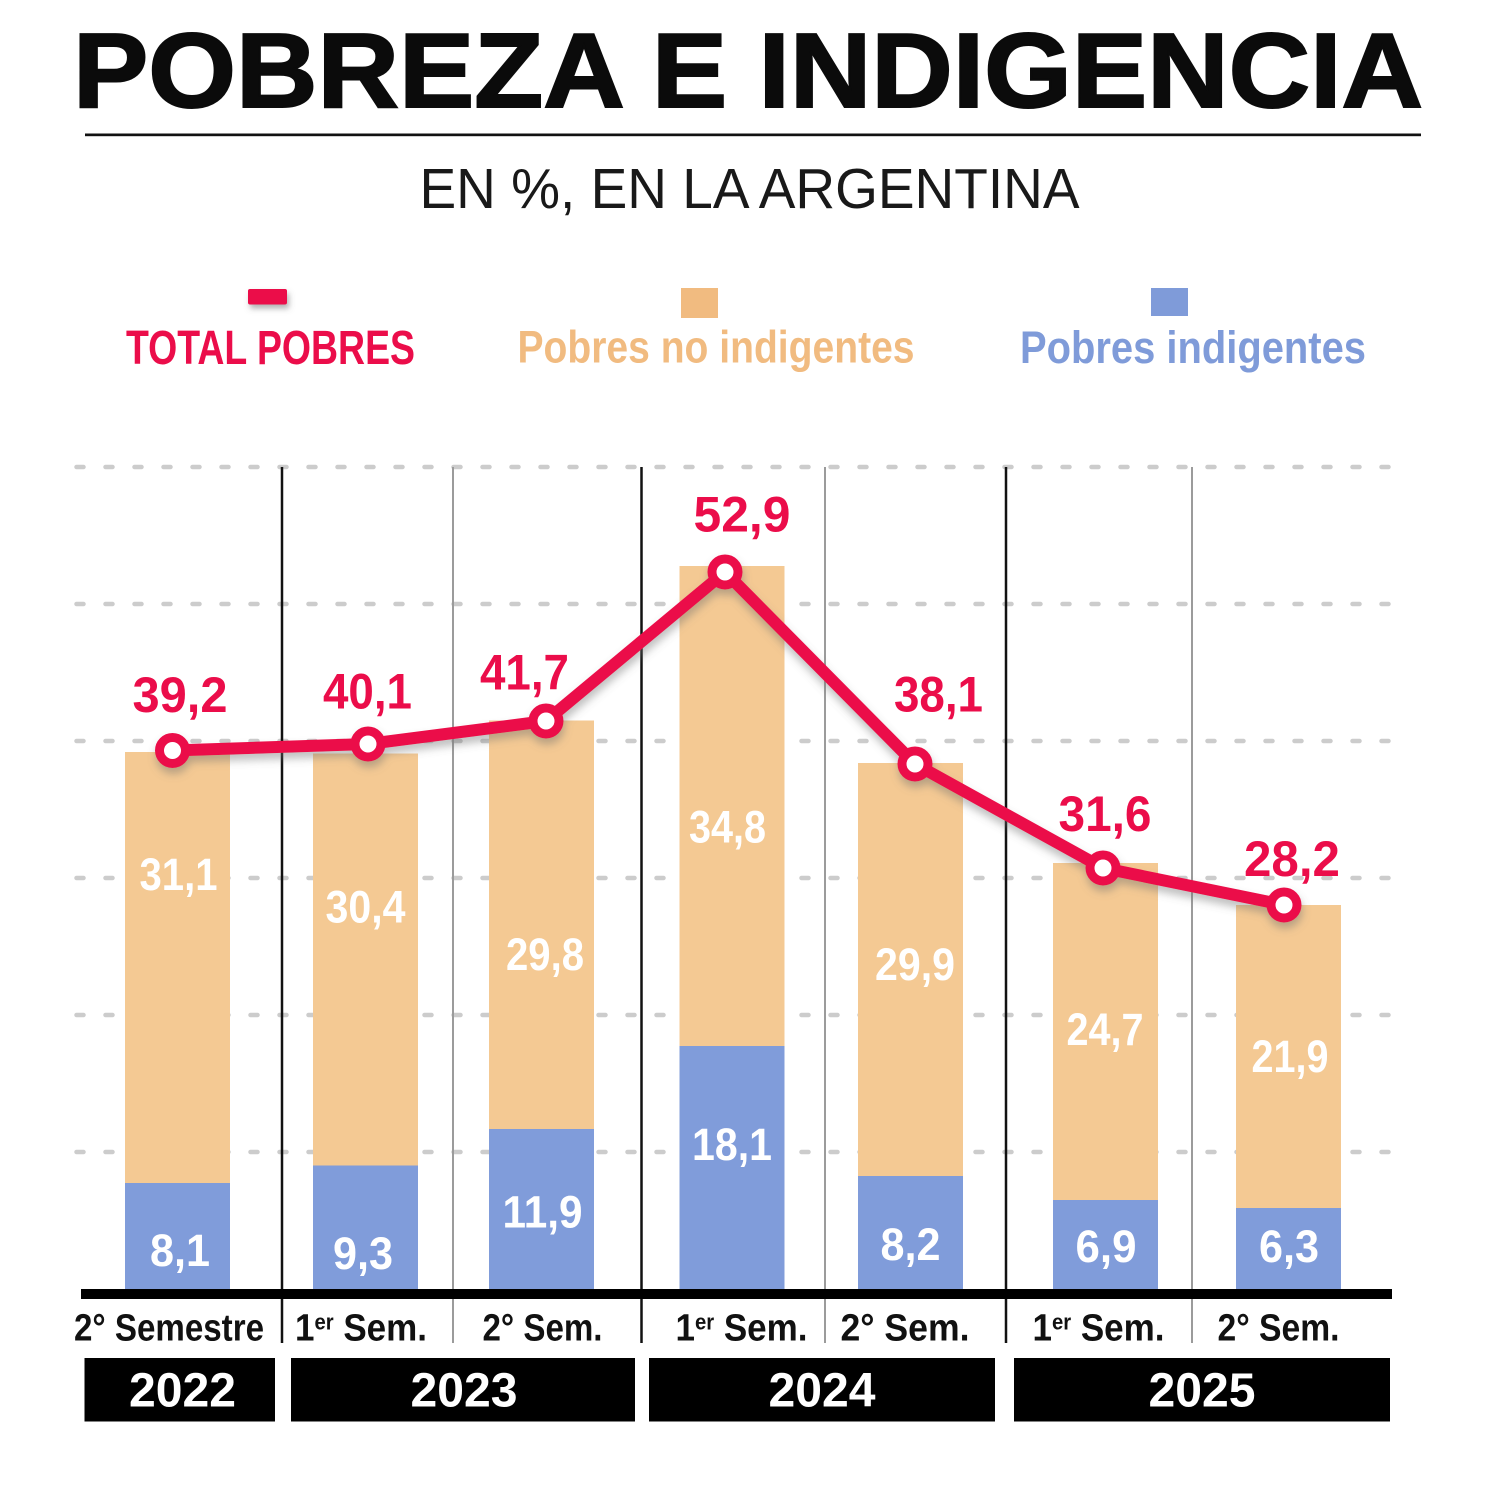 This screenshot has height=1505, width=1500. I want to click on svg-text: 29,9, so click(915, 964).